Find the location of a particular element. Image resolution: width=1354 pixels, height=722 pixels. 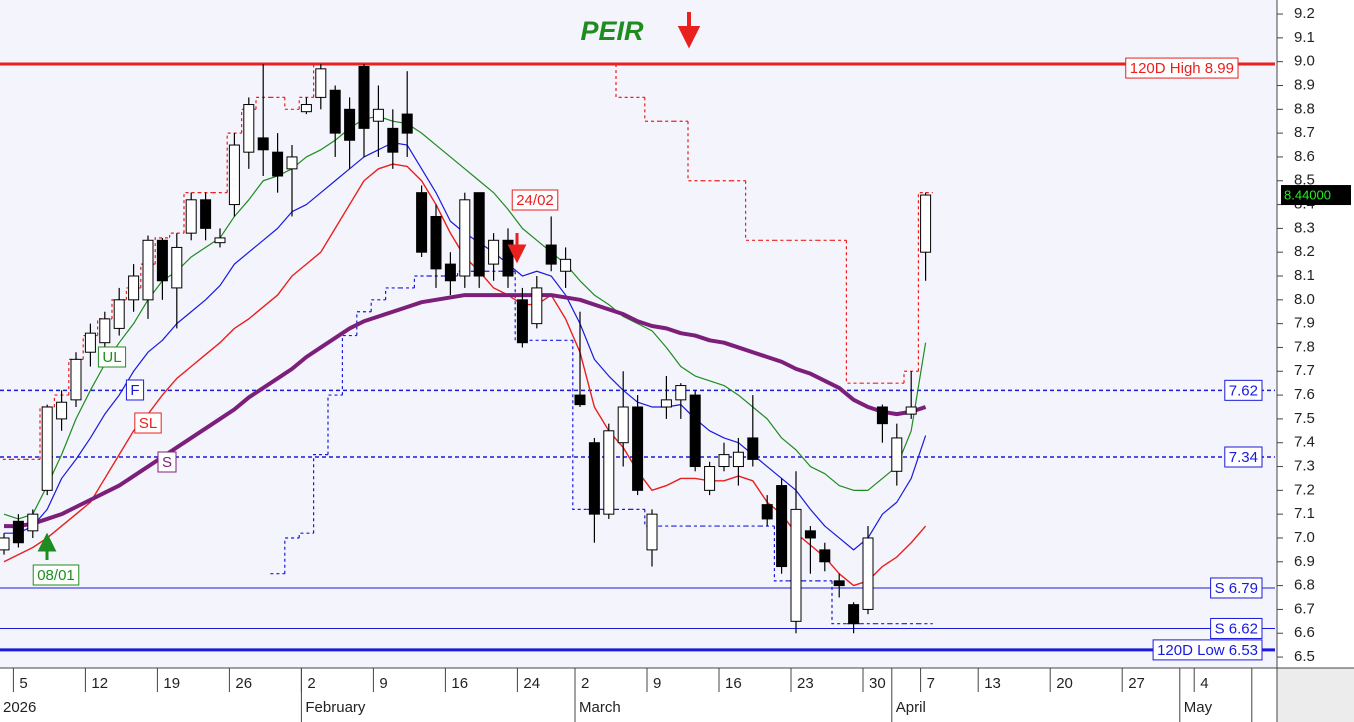

series-label: F is located at coordinates (134, 390).